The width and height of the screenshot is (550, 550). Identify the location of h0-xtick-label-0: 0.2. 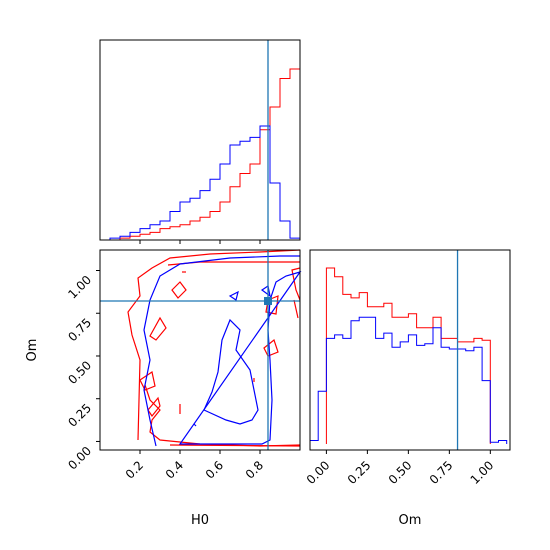
(134, 469).